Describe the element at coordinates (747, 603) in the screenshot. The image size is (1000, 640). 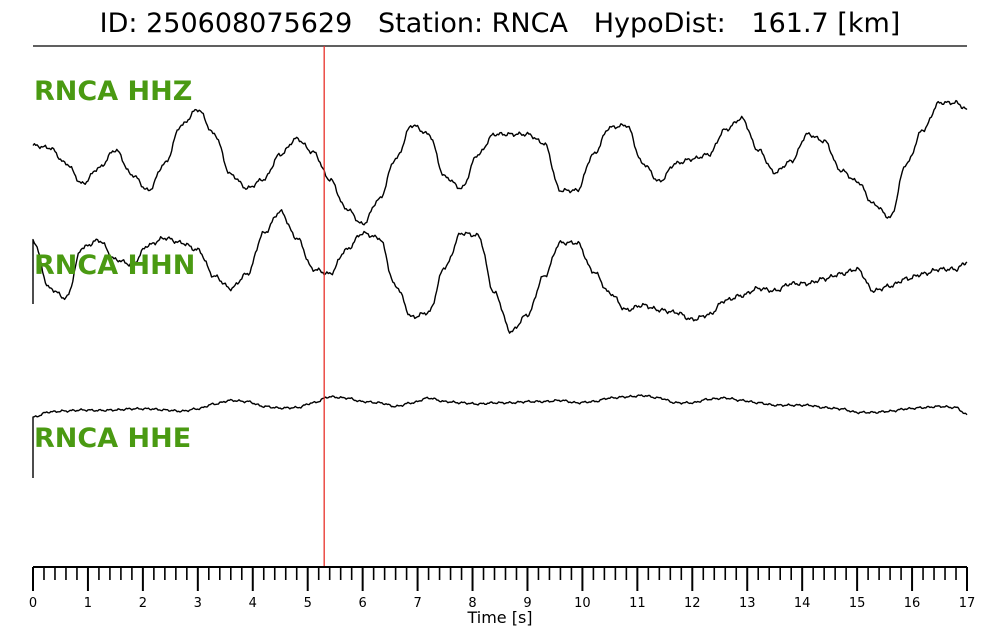
I see `x-tick-label: 13` at that location.